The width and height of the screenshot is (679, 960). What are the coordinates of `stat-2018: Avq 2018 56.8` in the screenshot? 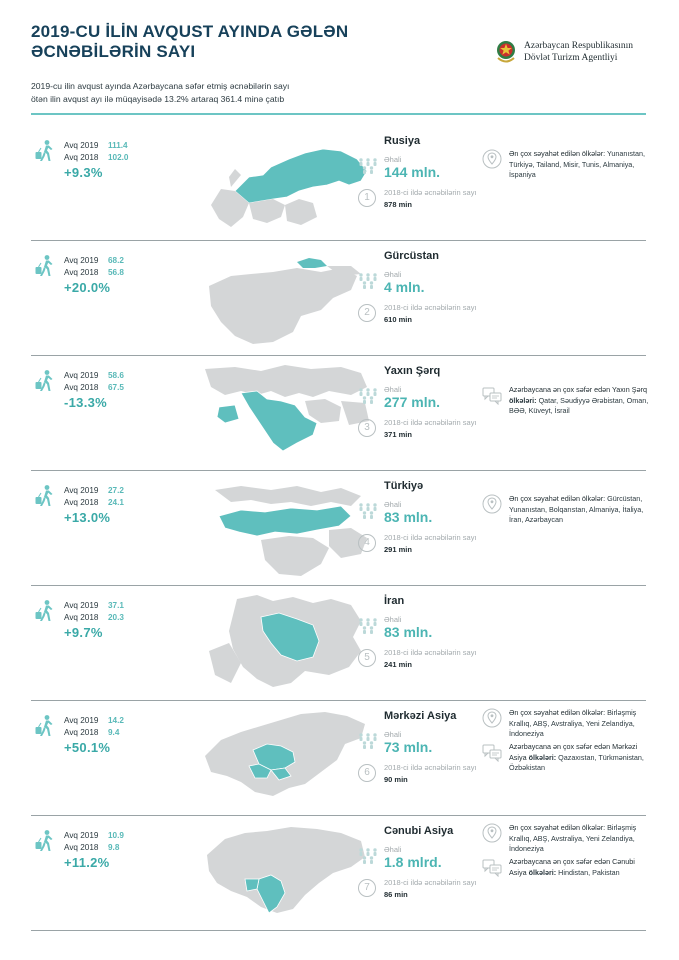 It's located at (94, 272).